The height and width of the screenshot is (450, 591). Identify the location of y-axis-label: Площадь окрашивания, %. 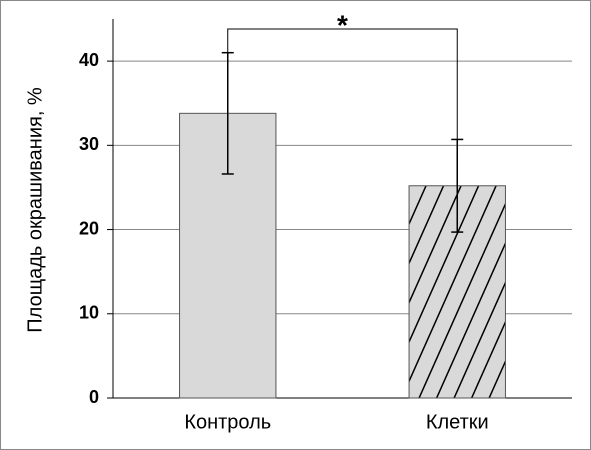
(35, 210).